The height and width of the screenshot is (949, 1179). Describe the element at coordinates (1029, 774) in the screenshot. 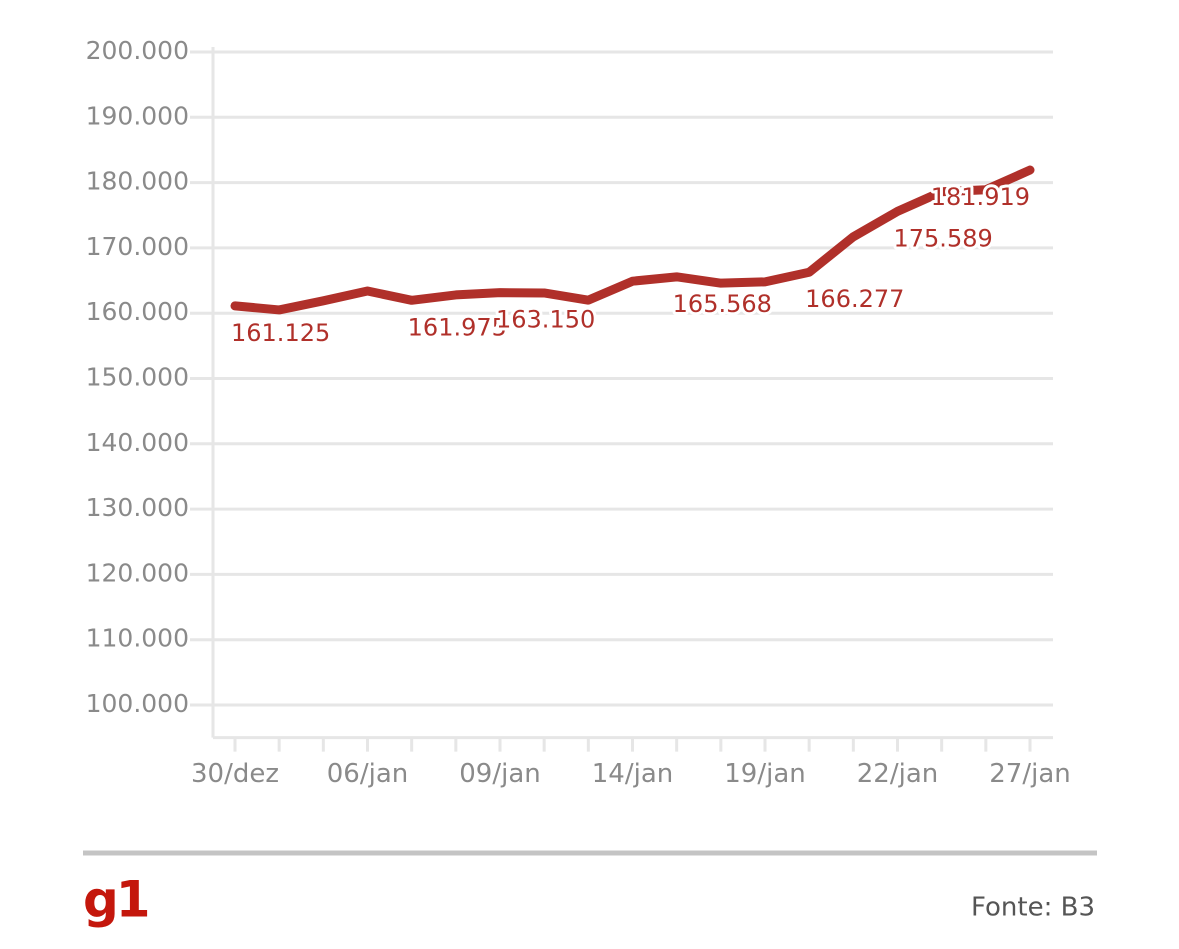

I see `x-tick-label: 27/jan` at that location.